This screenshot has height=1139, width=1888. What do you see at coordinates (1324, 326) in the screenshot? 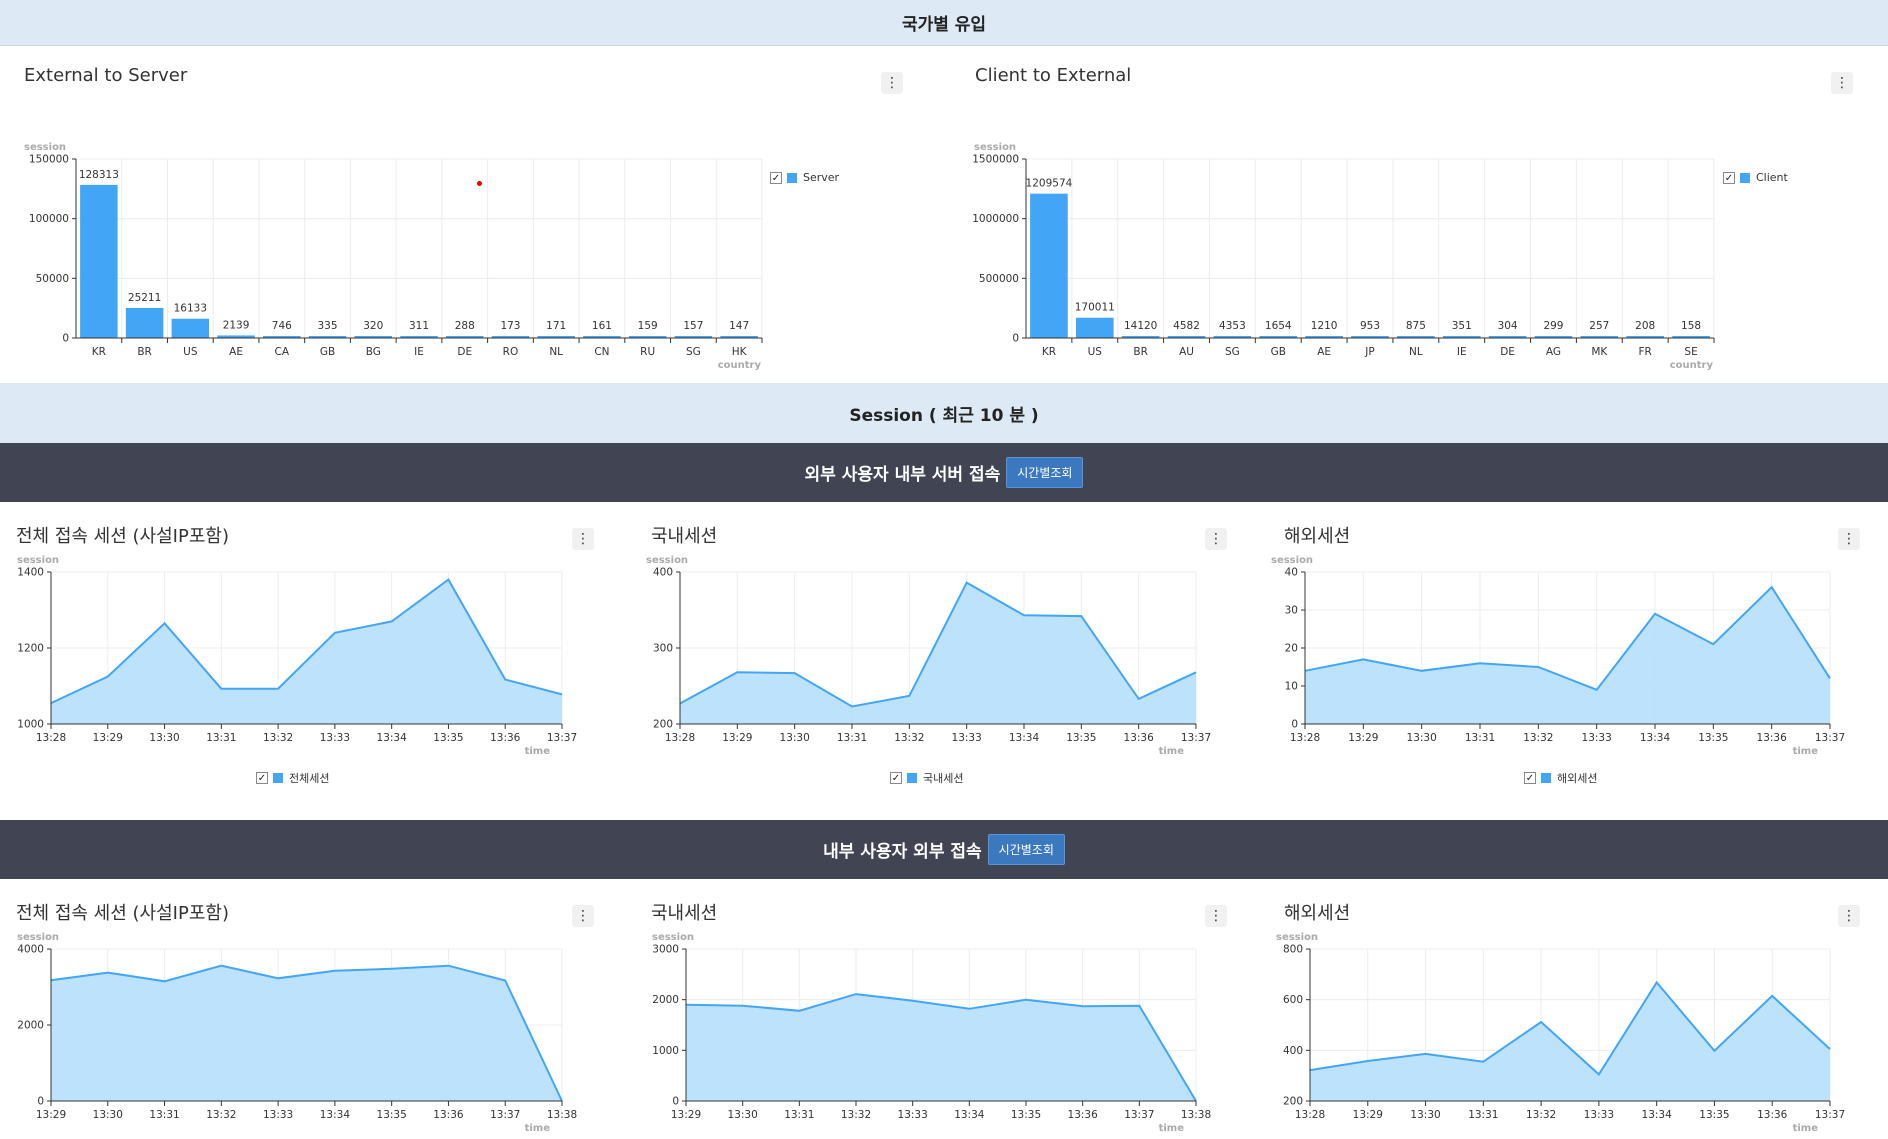
I see `bar-value-label: 1210` at bounding box center [1324, 326].